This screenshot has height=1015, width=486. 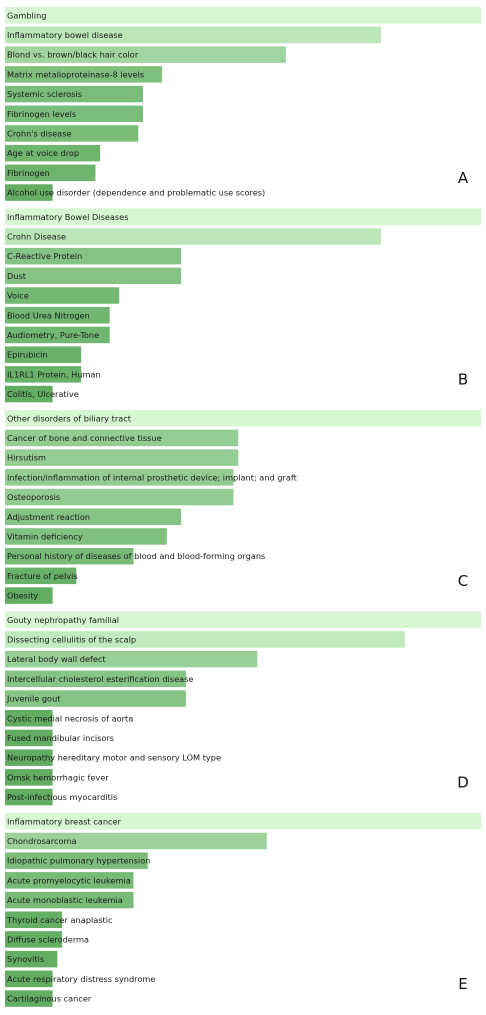 What do you see at coordinates (41, 841) in the screenshot?
I see `bar-label: Chondrosarcoma` at bounding box center [41, 841].